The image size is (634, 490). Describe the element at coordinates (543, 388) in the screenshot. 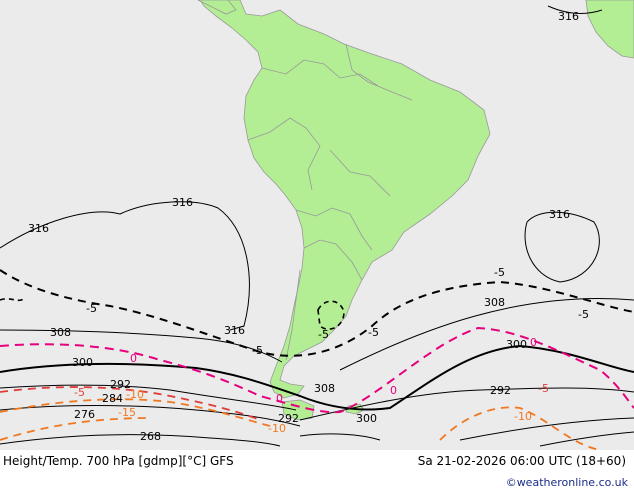

I see `temp-label-minus5-south-east: -5` at that location.